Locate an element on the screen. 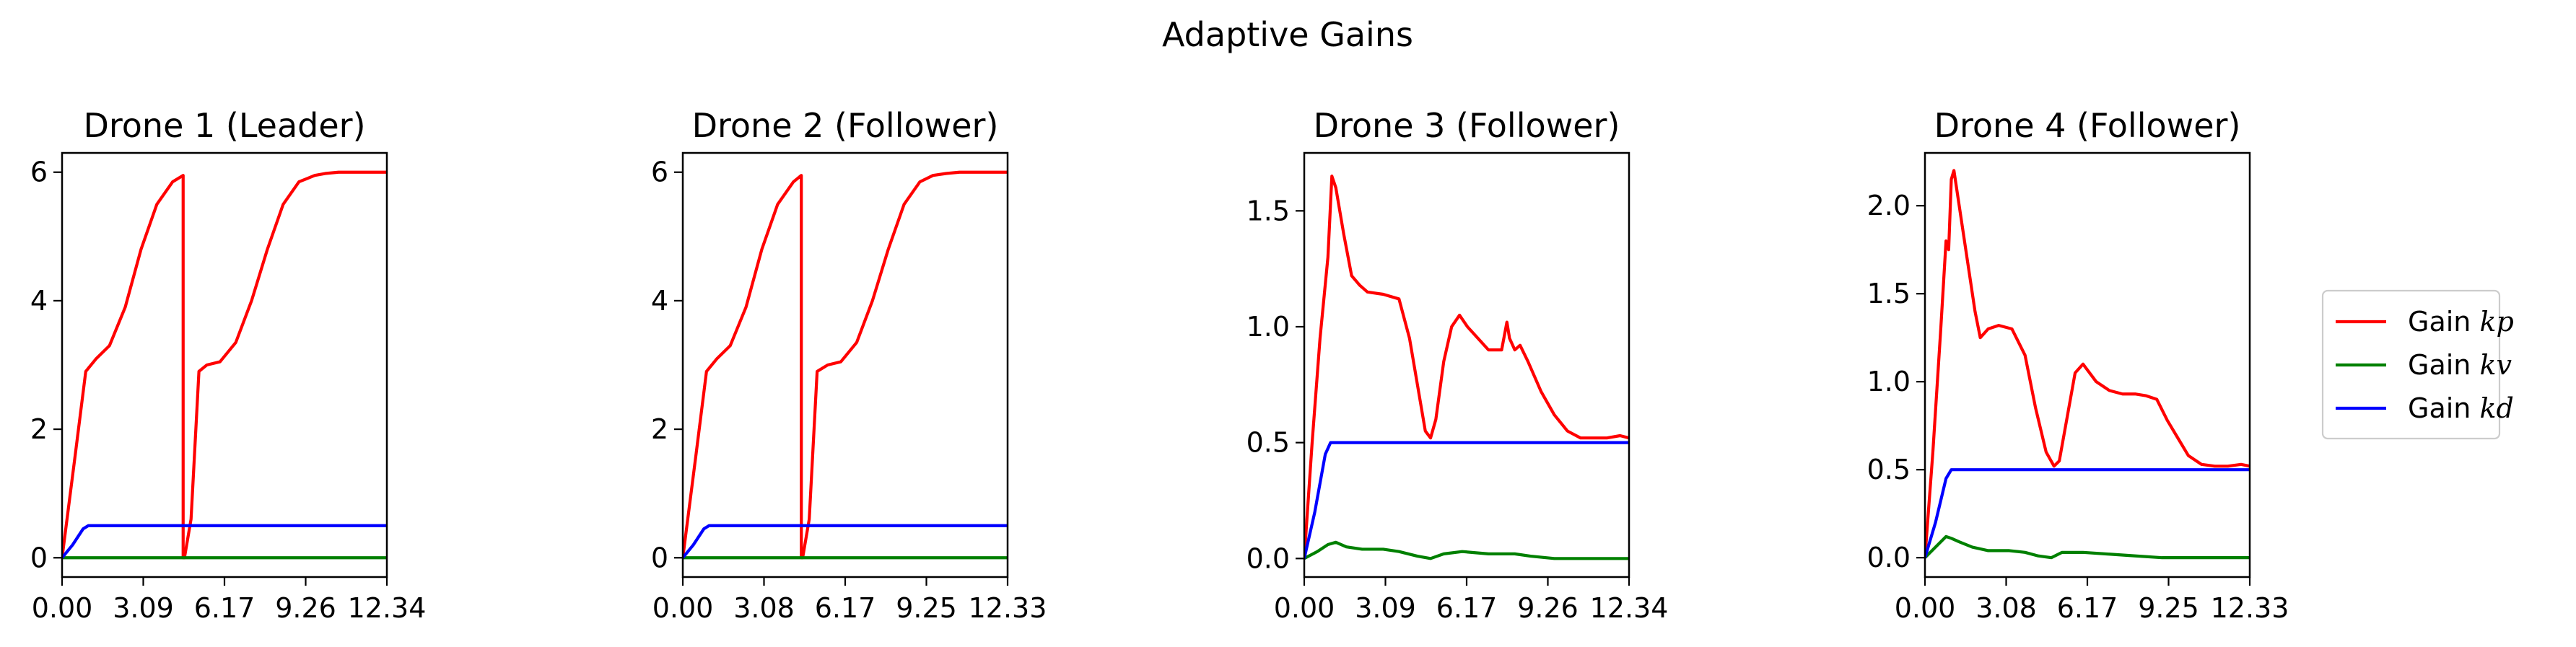 The height and width of the screenshot is (647, 2576). legend-item-kv: Gain kv is located at coordinates (2424, 365).